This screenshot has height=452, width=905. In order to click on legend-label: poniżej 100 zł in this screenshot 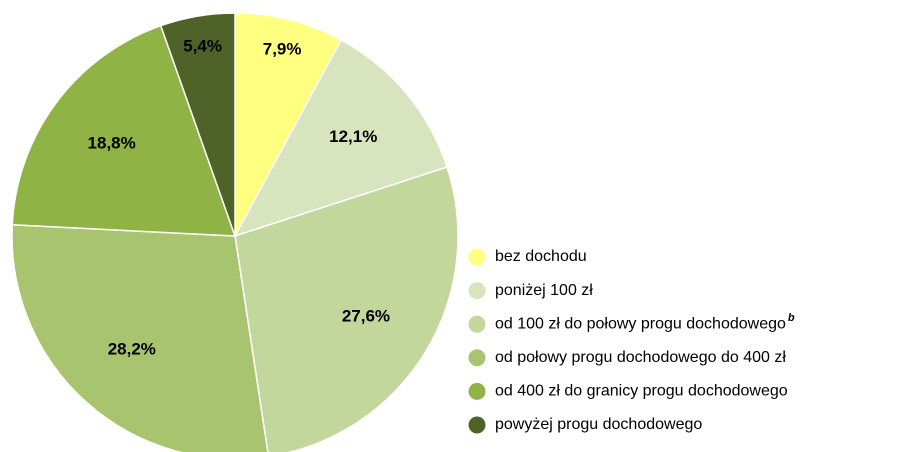, I will do `click(544, 290)`.